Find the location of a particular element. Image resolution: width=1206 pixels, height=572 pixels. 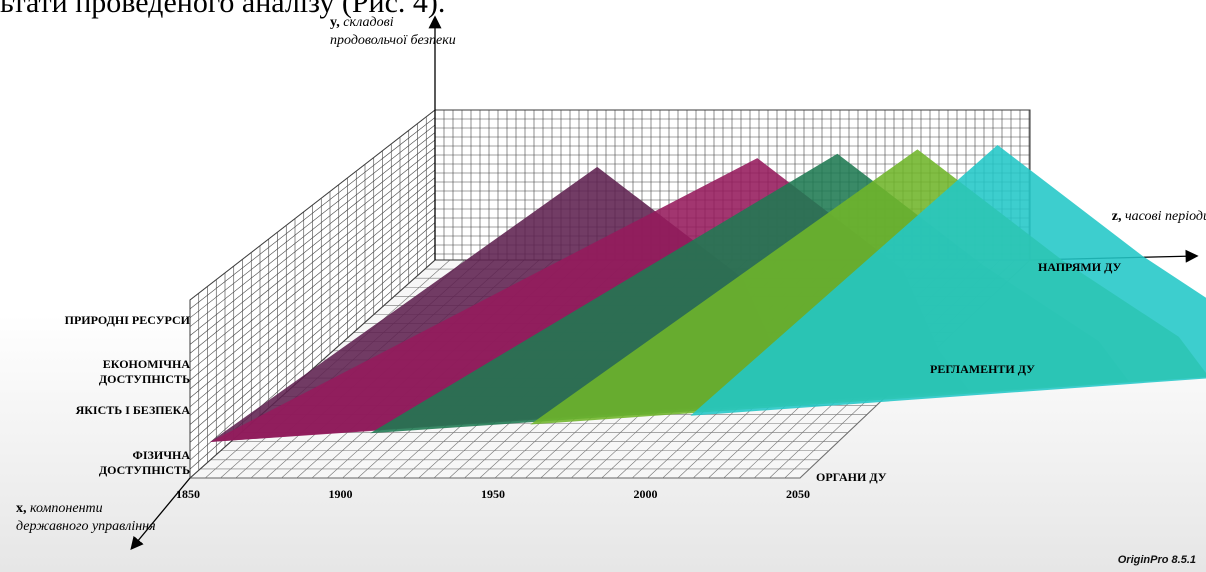

y-category-label: ЯКІСТЬ І БЕЗПЕКА is located at coordinates (132, 410).